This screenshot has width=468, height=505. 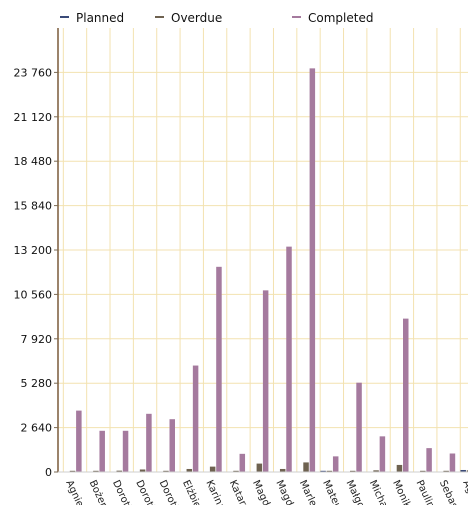 I want to click on y-tick-label: 18 480, so click(x=33, y=161).